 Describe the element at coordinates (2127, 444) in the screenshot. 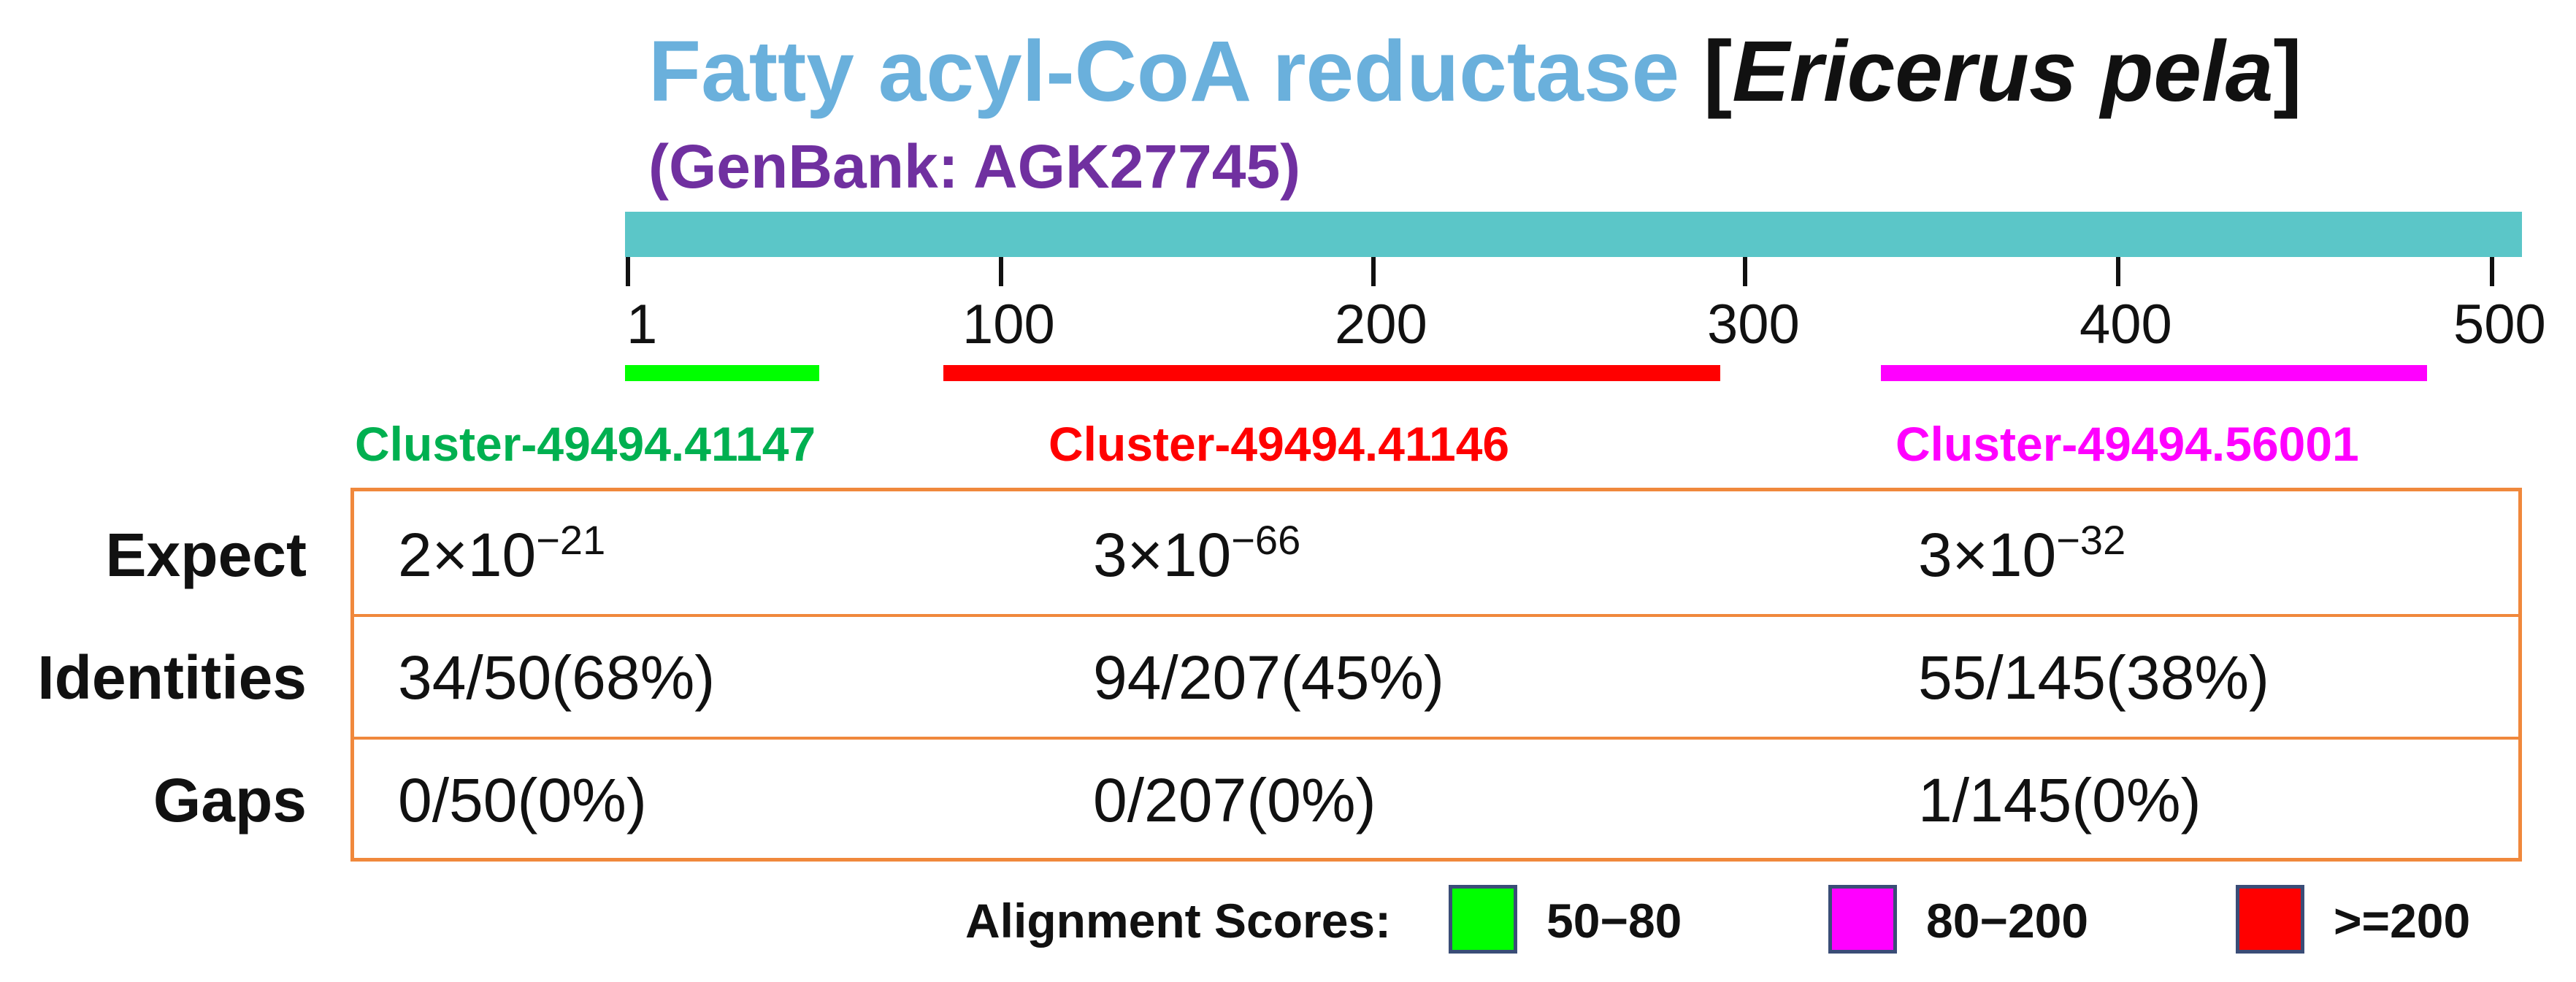

I see `cluster-label: Cluster-49494.56001` at that location.